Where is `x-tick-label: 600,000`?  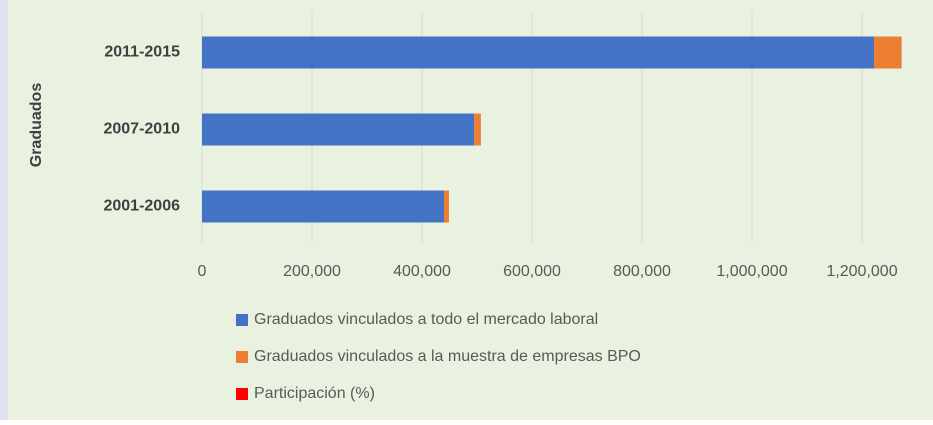 x-tick-label: 600,000 is located at coordinates (532, 271).